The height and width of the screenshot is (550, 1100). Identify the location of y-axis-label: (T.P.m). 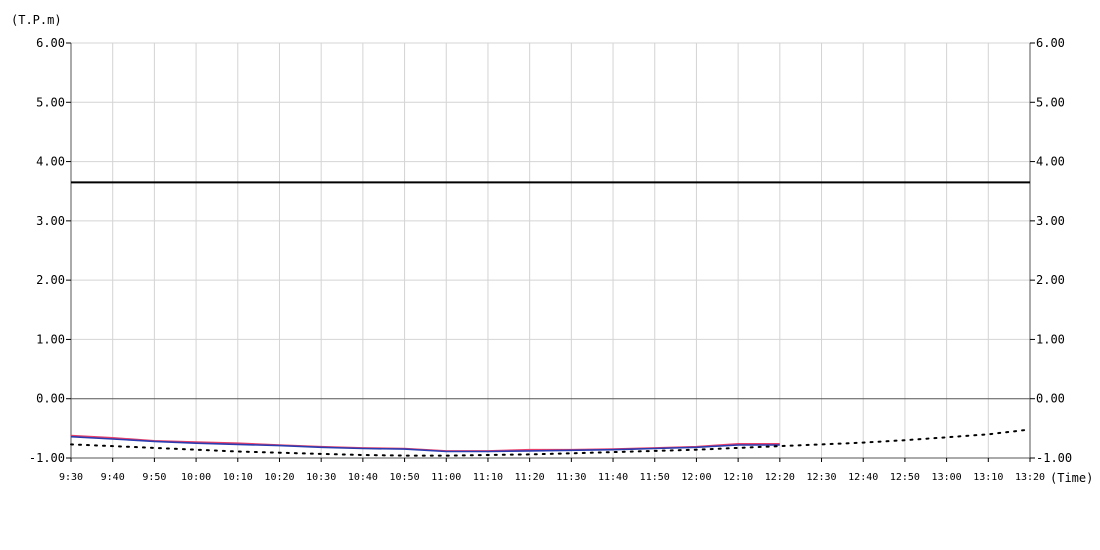
(36, 20).